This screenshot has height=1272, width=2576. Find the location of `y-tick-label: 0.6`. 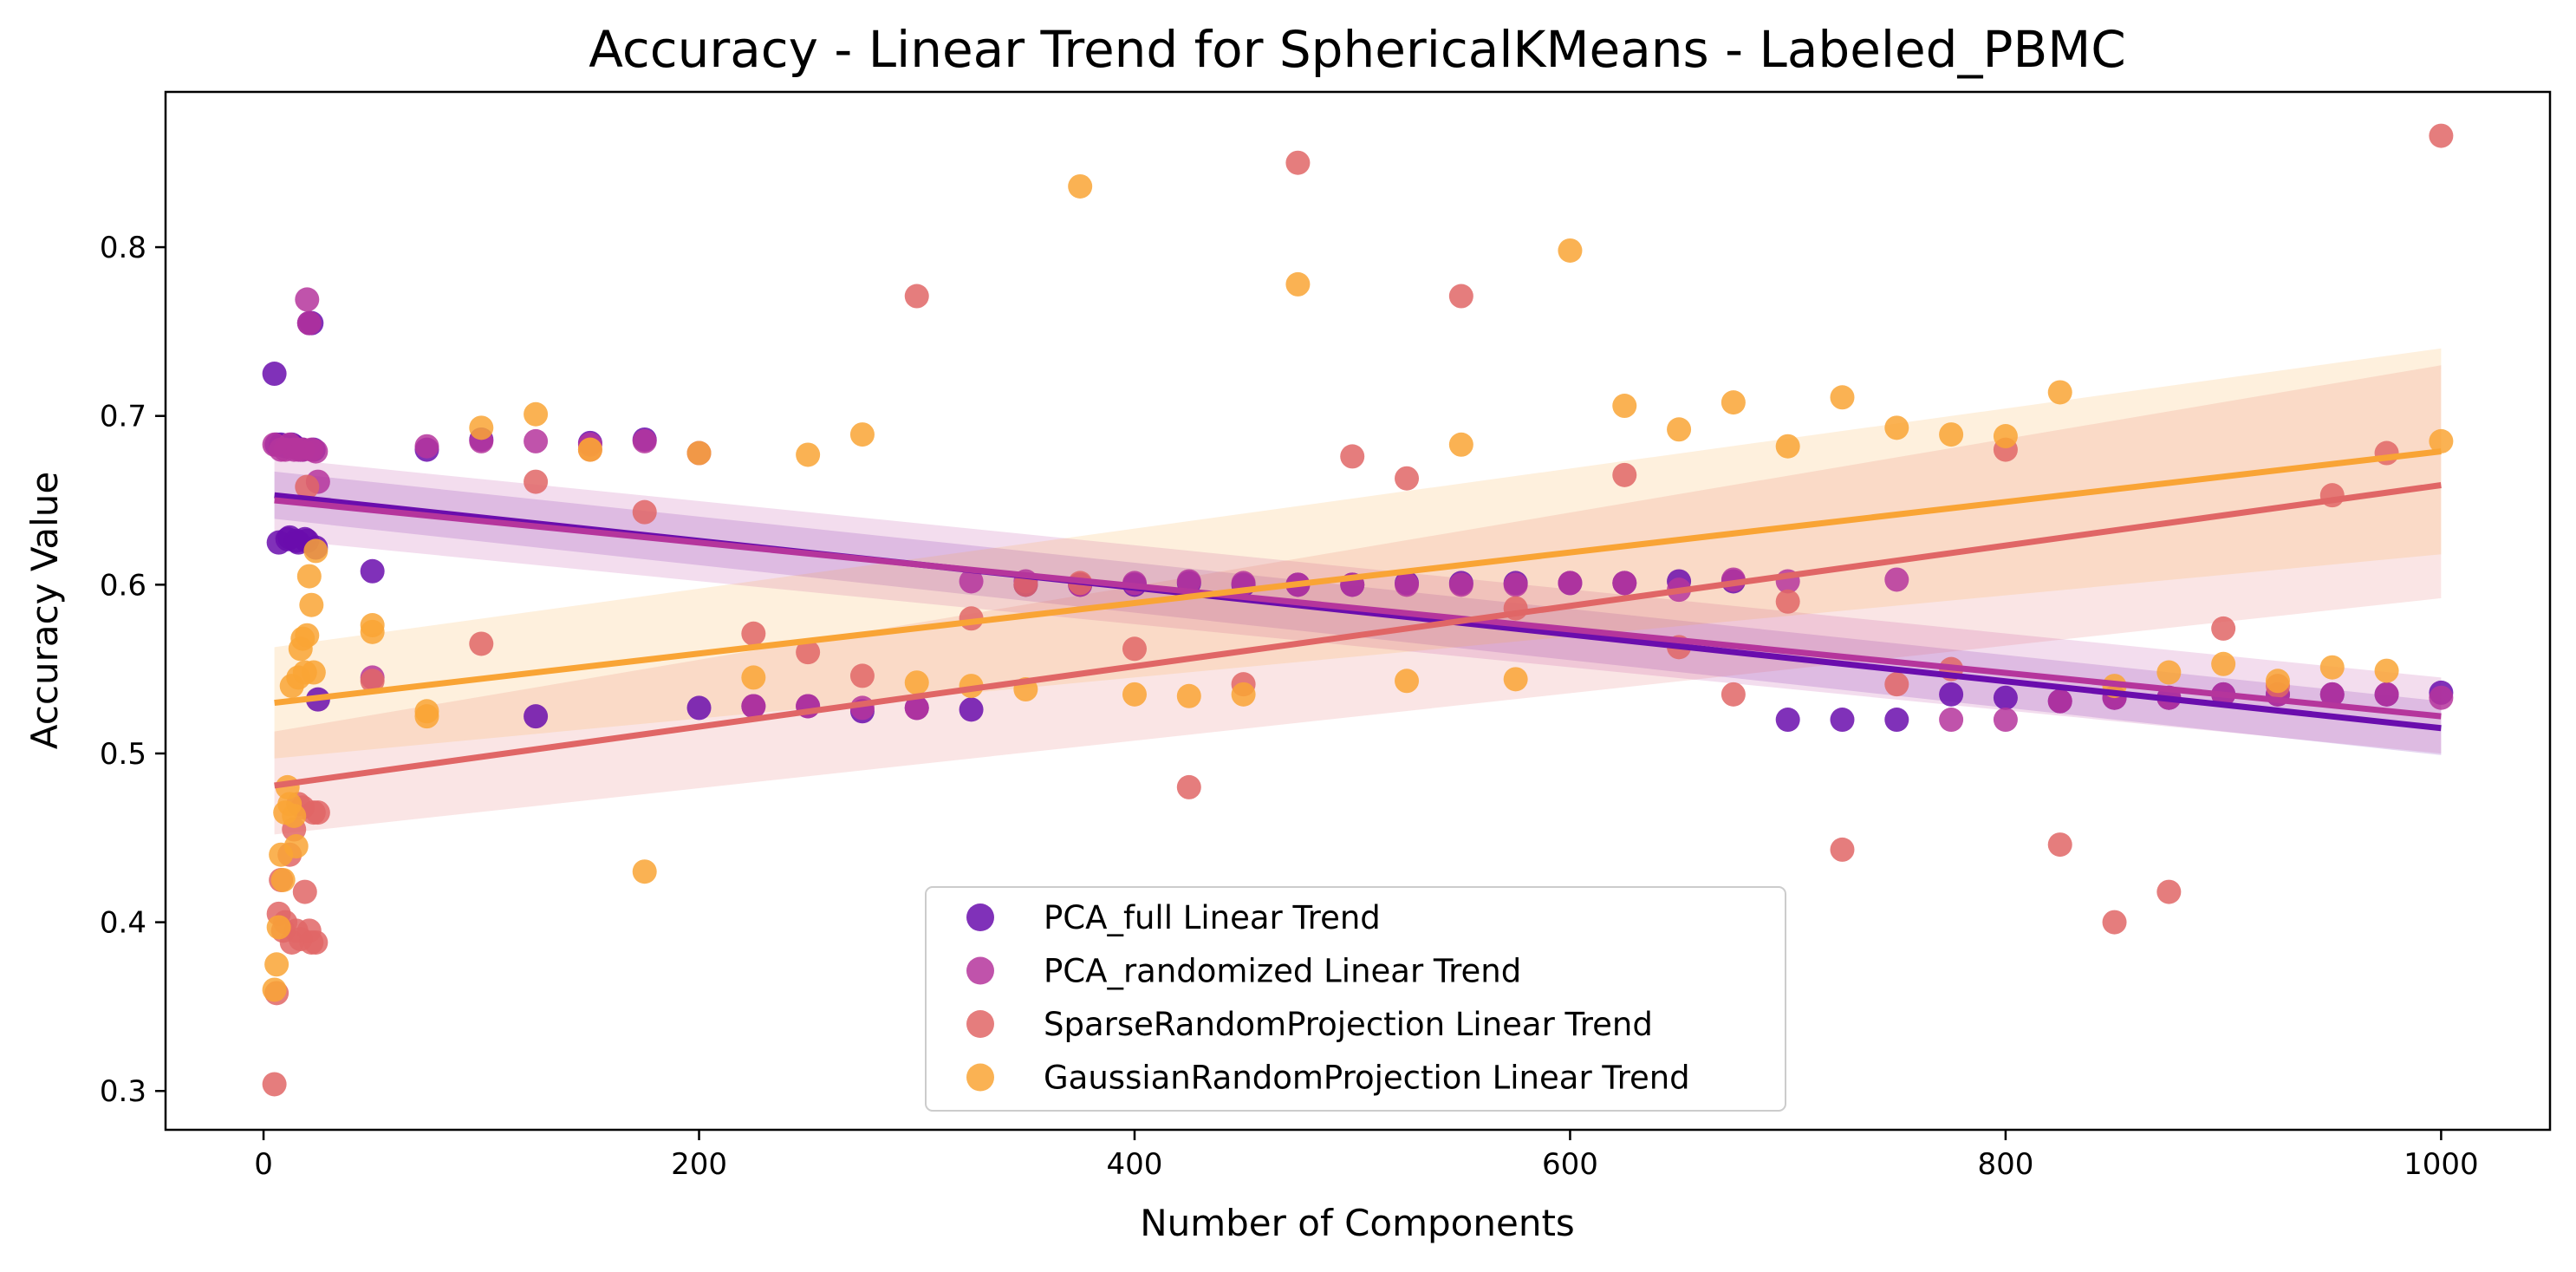

y-tick-label: 0.6 is located at coordinates (123, 586).